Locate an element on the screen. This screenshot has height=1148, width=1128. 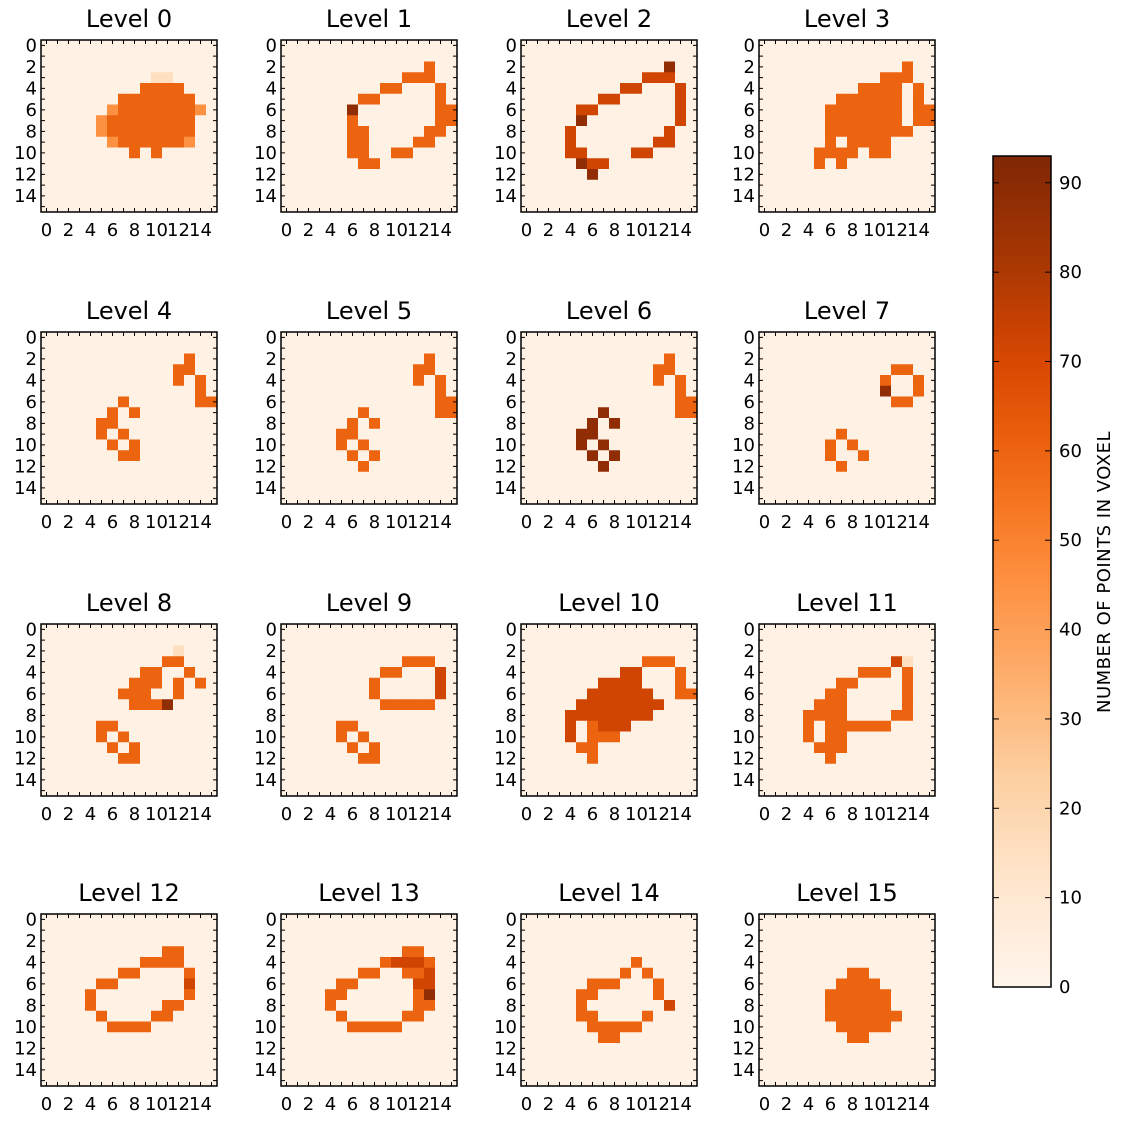
x-tick-label: 10 is located at coordinates (874, 814).